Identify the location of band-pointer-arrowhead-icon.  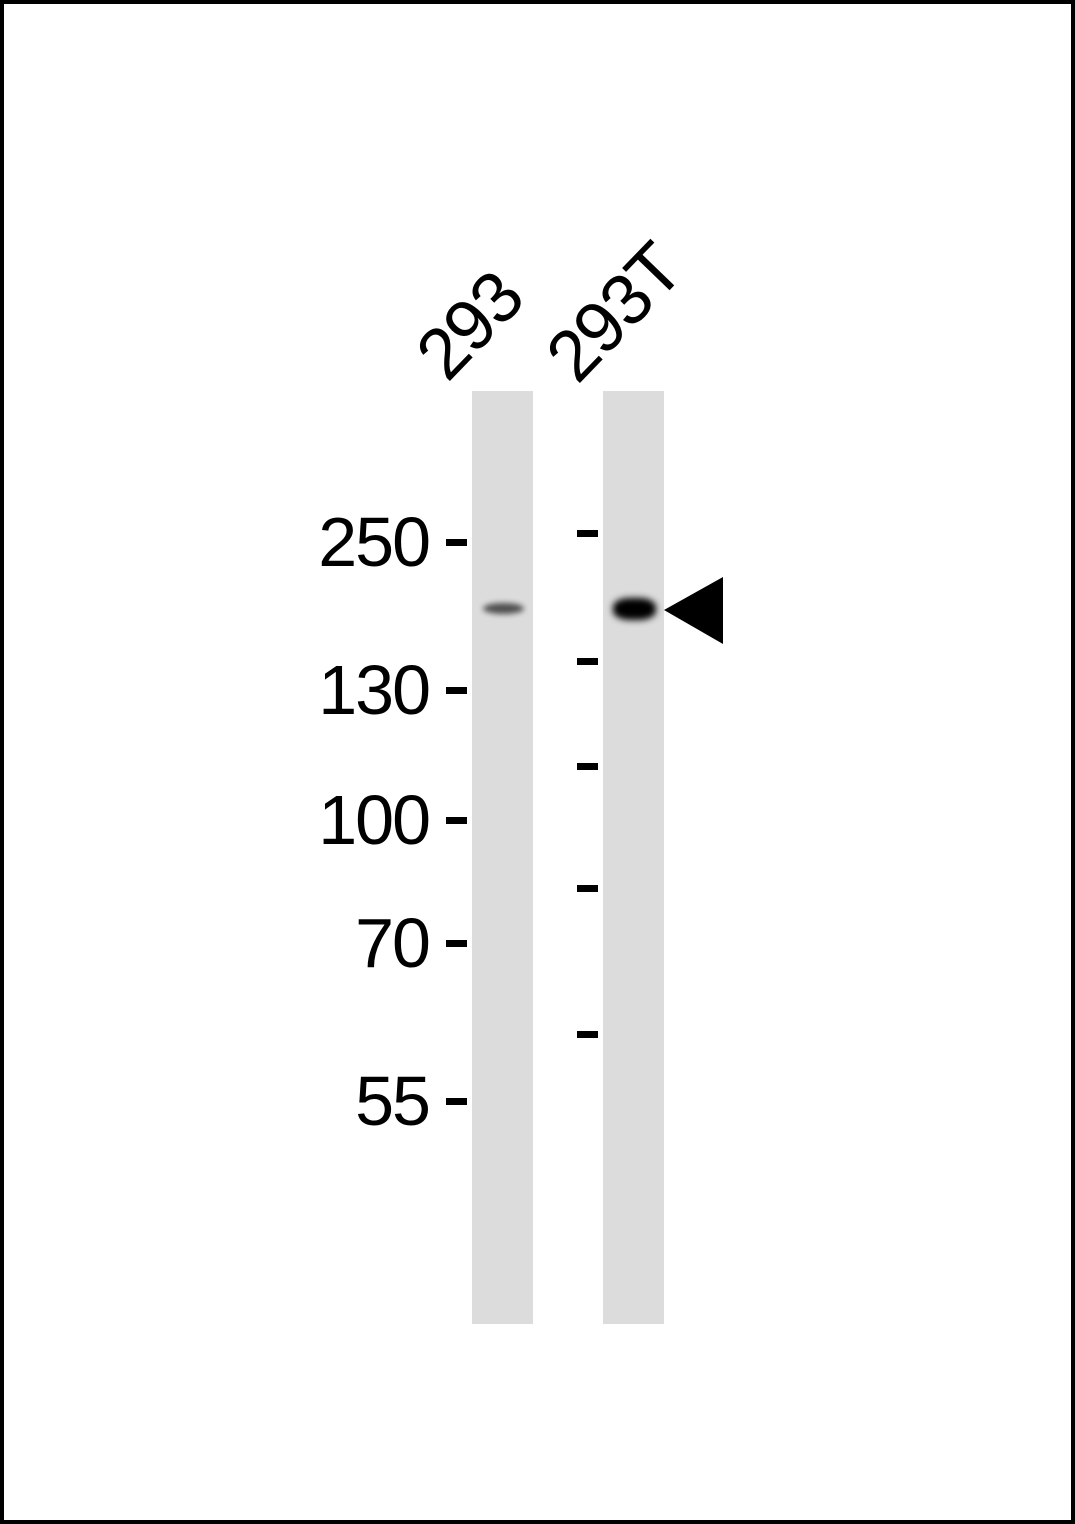
(693, 610).